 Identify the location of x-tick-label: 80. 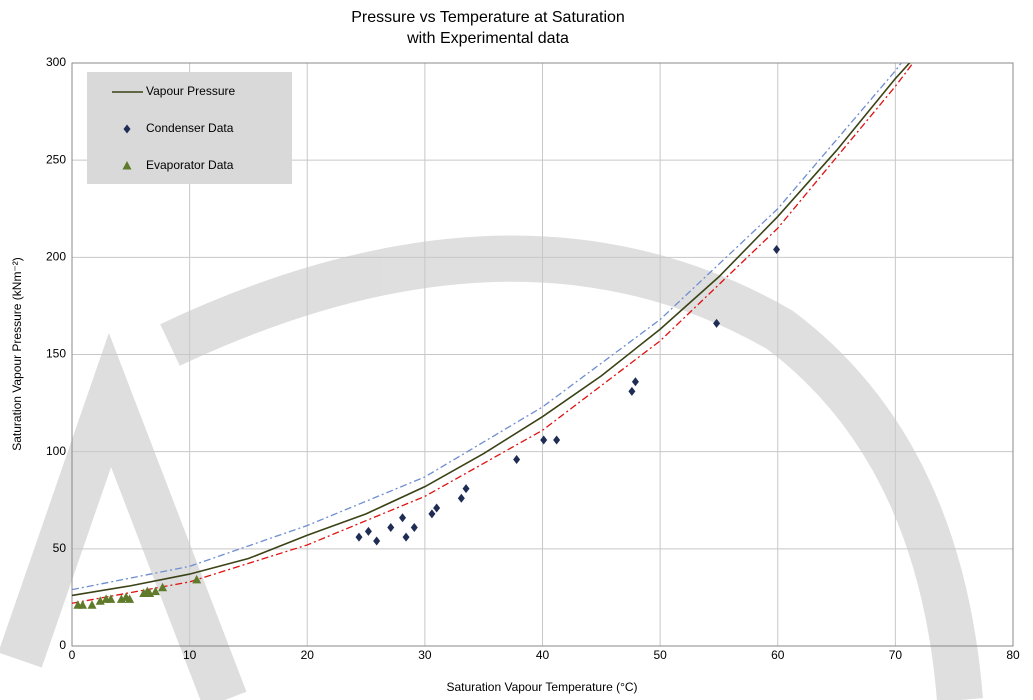
(1013, 655).